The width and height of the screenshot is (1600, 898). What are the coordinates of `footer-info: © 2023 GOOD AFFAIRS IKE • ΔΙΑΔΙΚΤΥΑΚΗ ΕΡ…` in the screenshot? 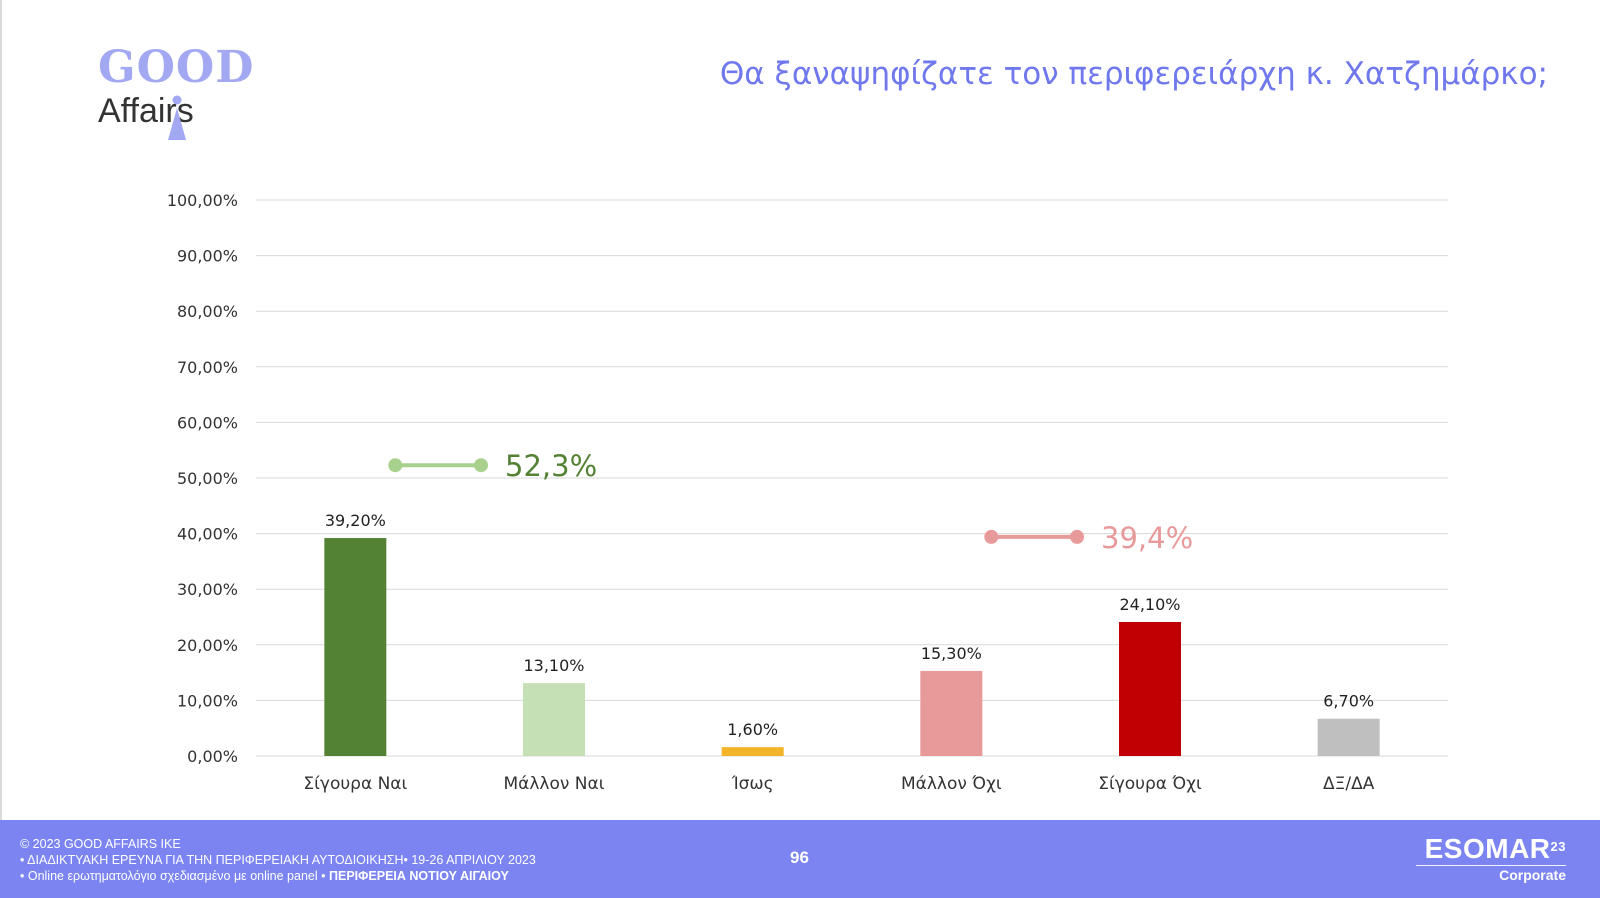 It's located at (278, 860).